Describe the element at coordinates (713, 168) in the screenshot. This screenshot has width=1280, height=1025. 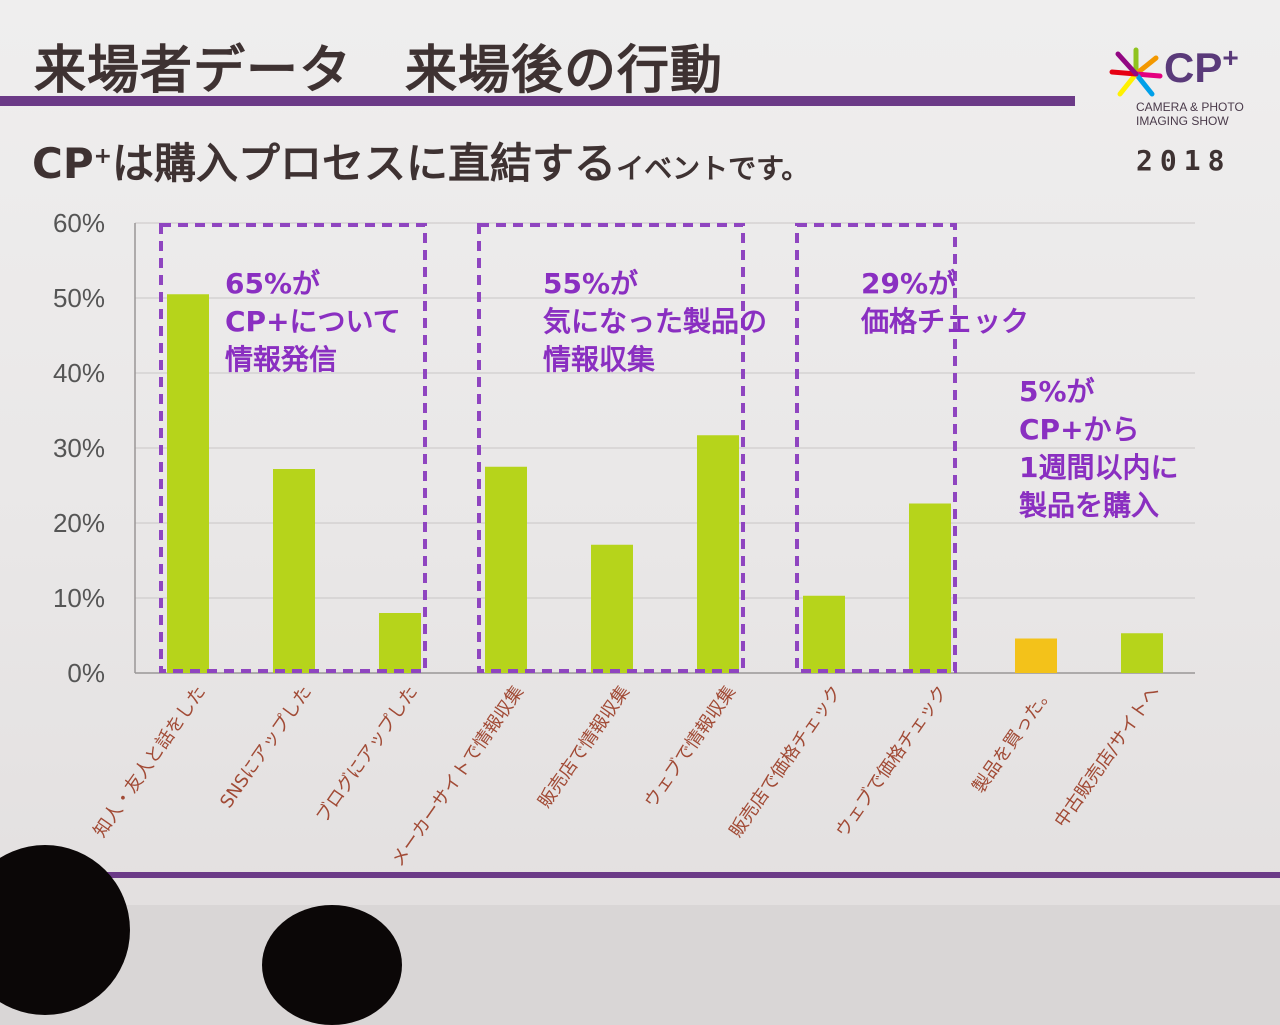
I see `subtitle-tail: イベントです。` at that location.